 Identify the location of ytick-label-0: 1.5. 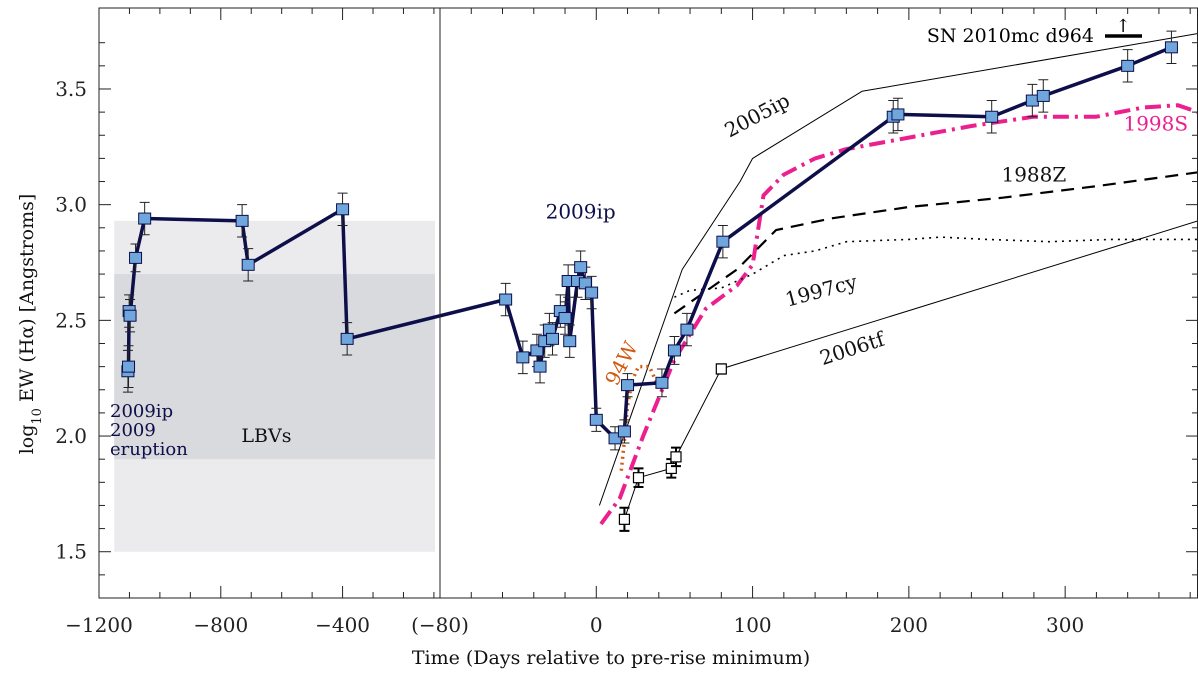
(71, 552).